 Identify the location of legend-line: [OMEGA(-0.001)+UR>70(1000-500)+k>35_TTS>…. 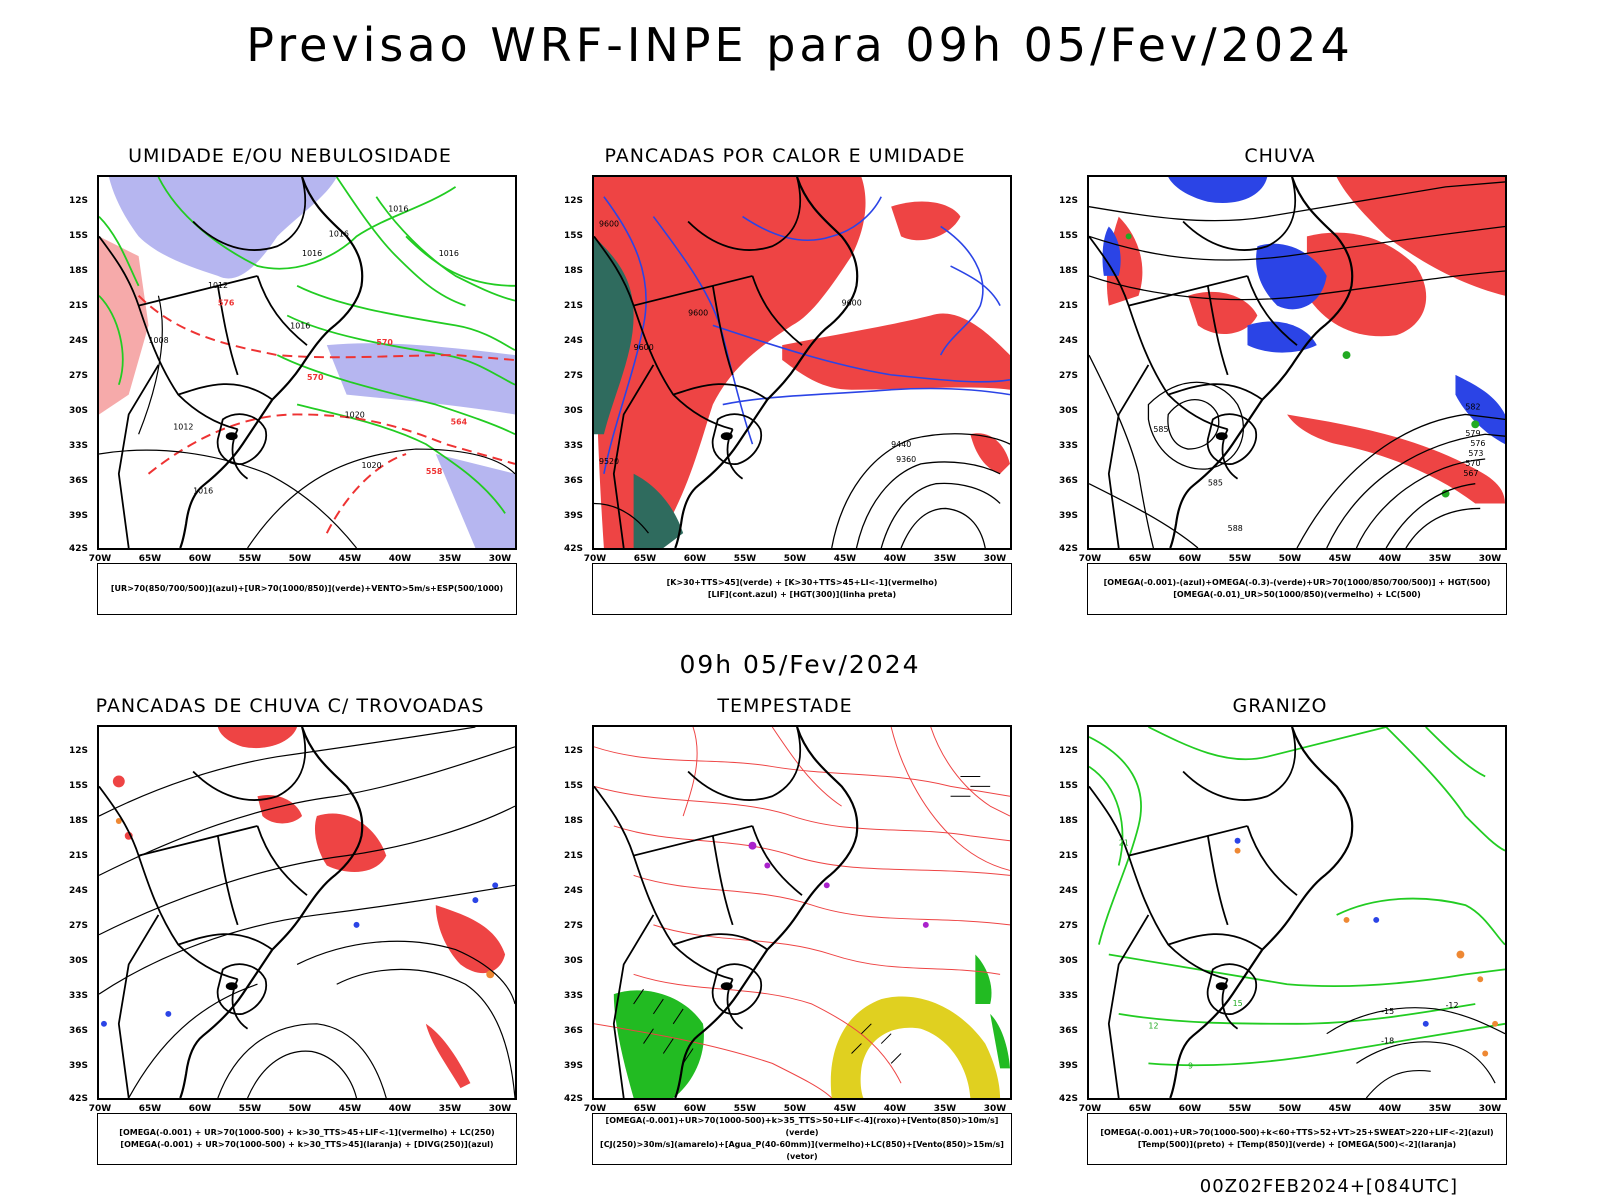
(802, 1126).